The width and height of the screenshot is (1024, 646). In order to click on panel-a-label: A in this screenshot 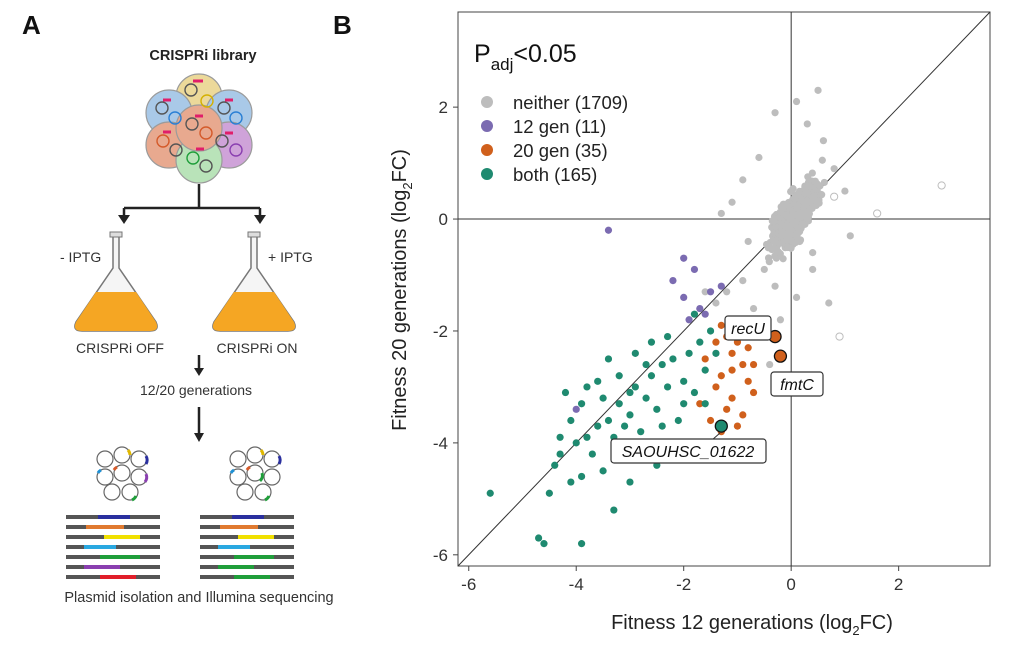, I will do `click(31, 25)`.